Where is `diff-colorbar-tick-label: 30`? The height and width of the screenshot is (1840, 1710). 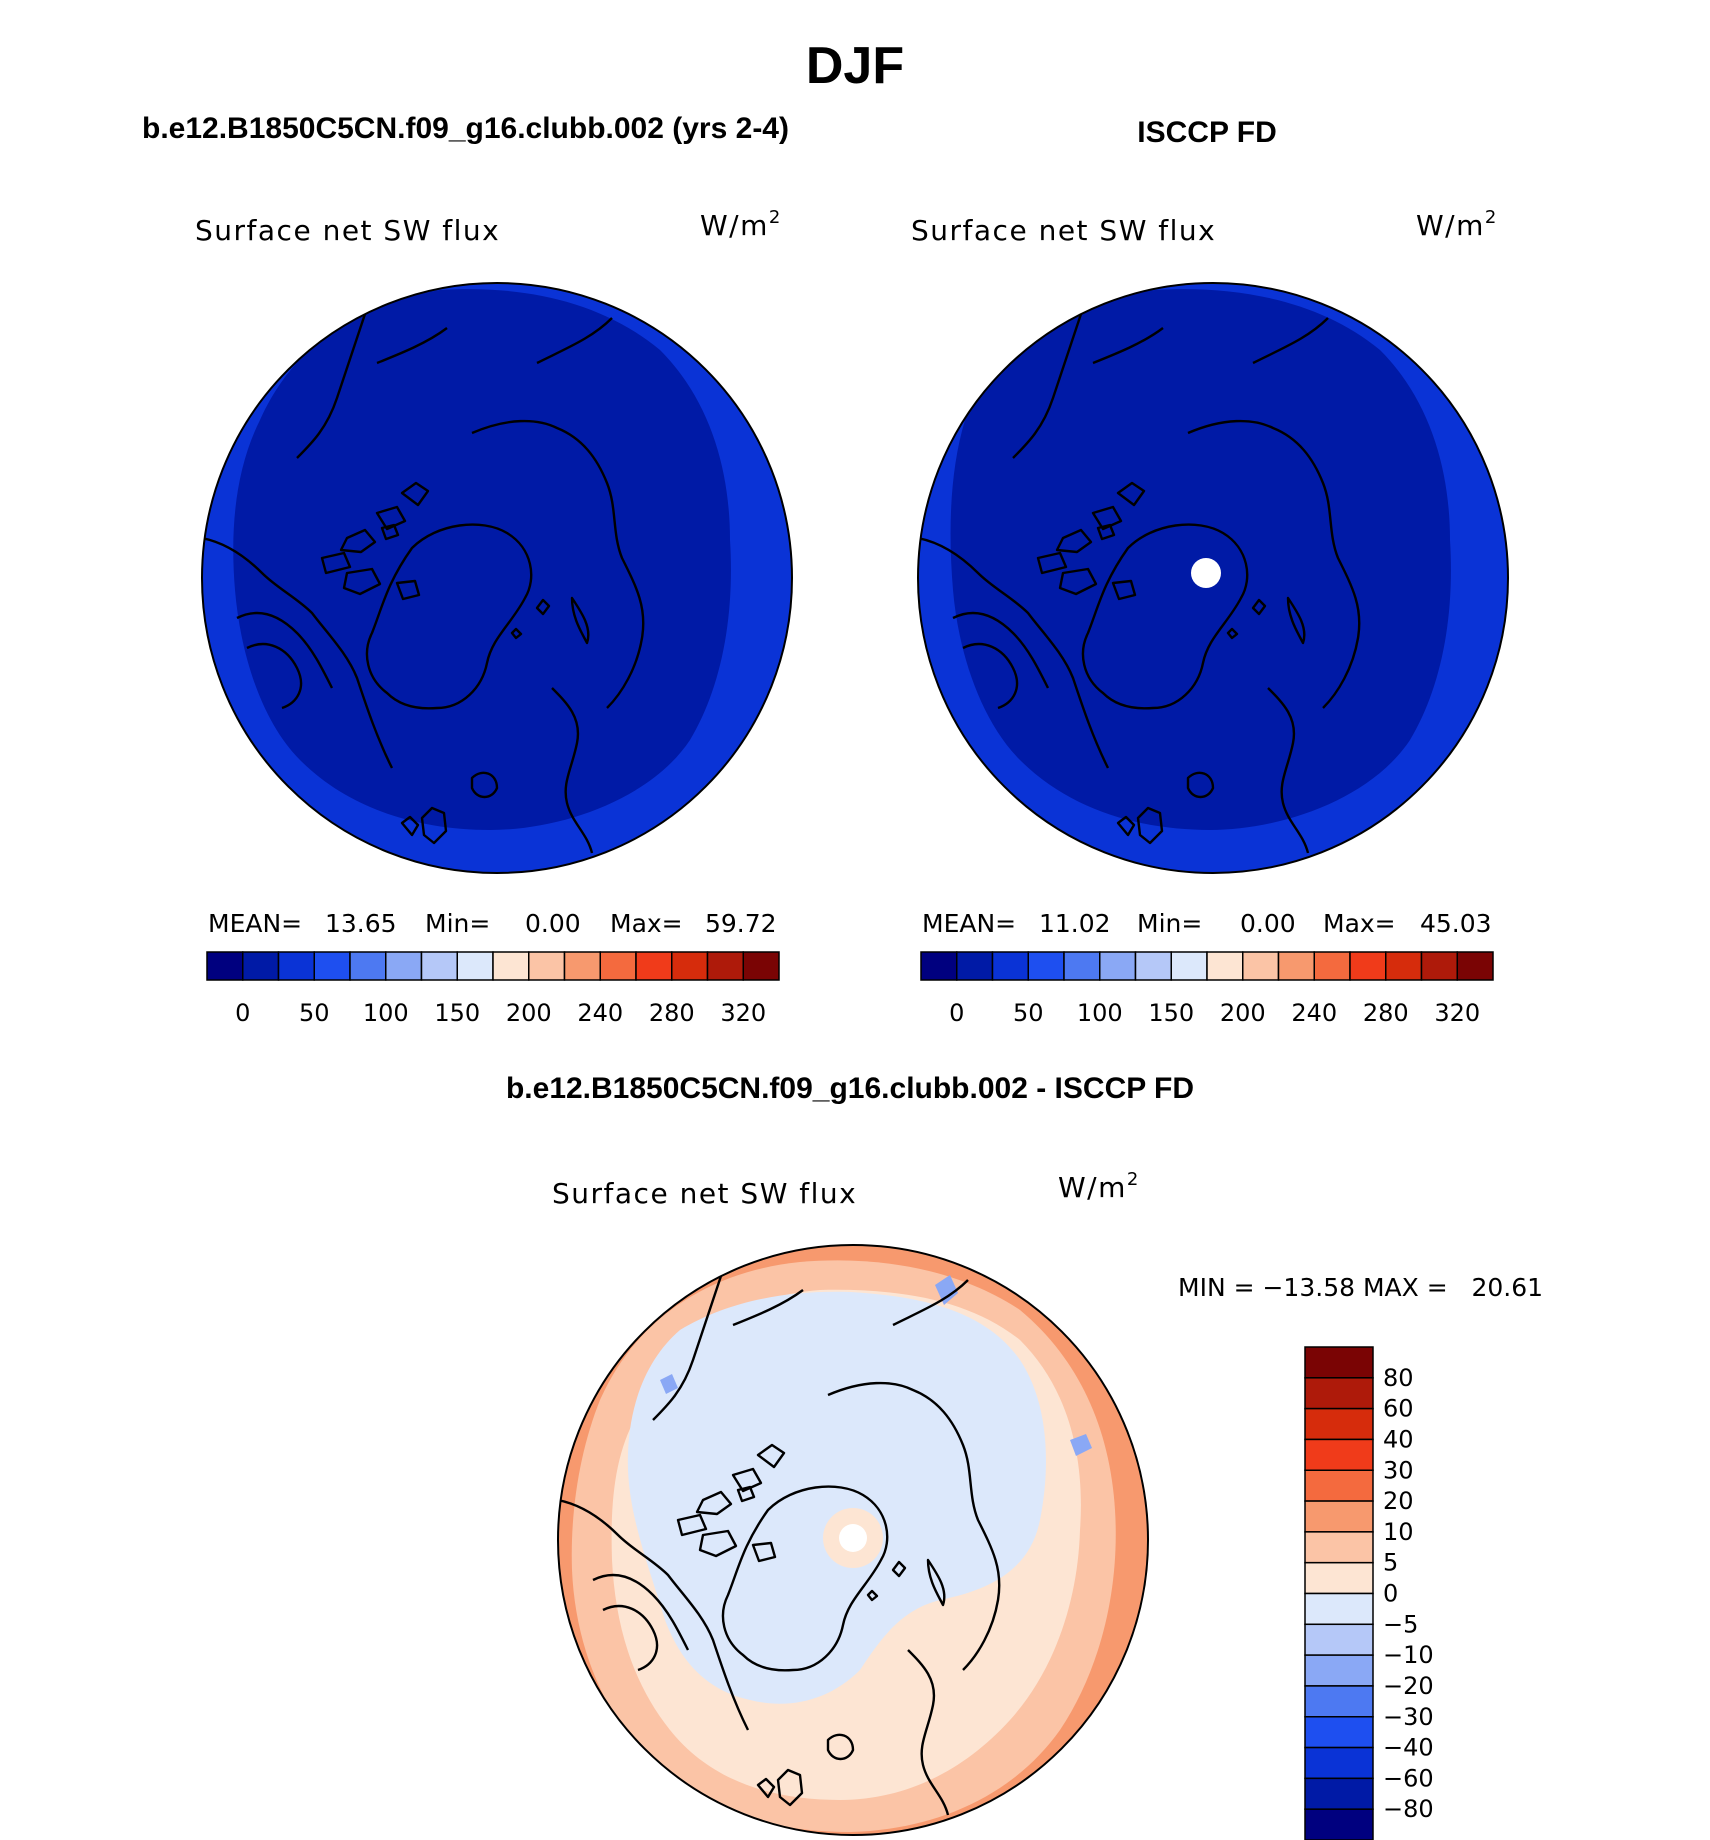
diff-colorbar-tick-label: 30 is located at coordinates (1398, 1470).